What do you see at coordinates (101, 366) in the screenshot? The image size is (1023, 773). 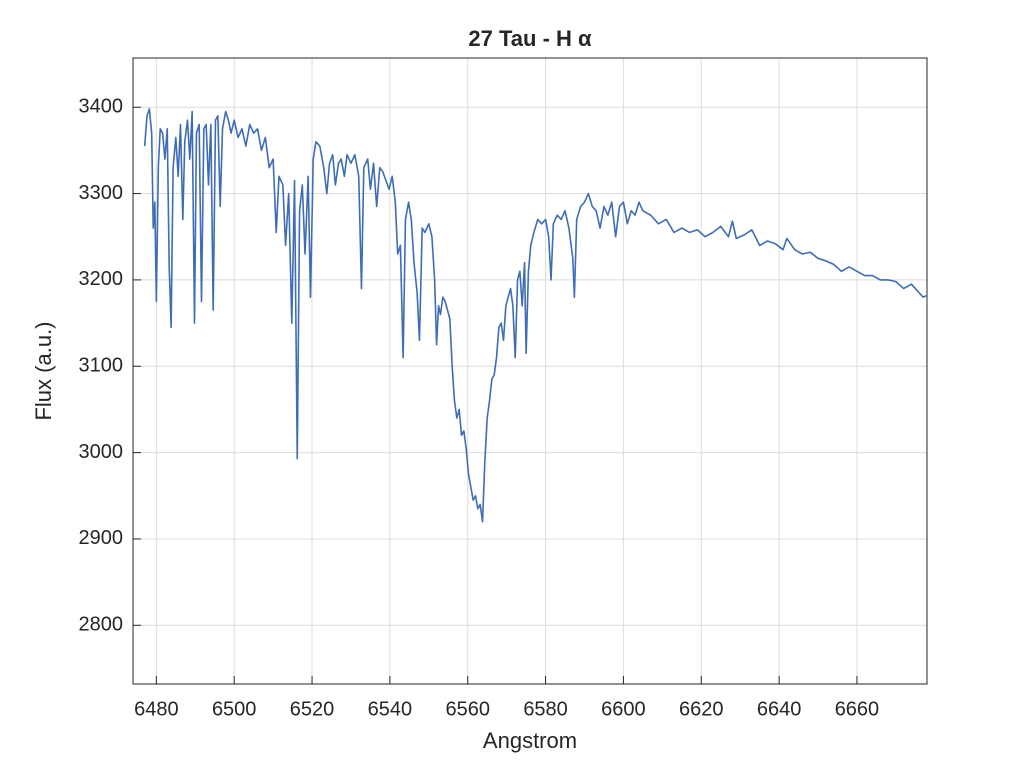 I see `y-tick-label: 3100` at bounding box center [101, 366].